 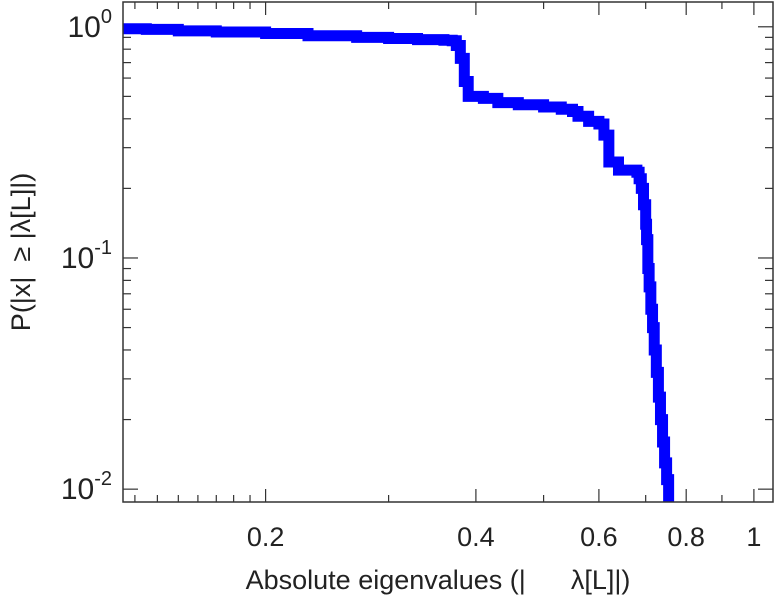 I want to click on x-tick-label: 1, so click(x=753, y=537).